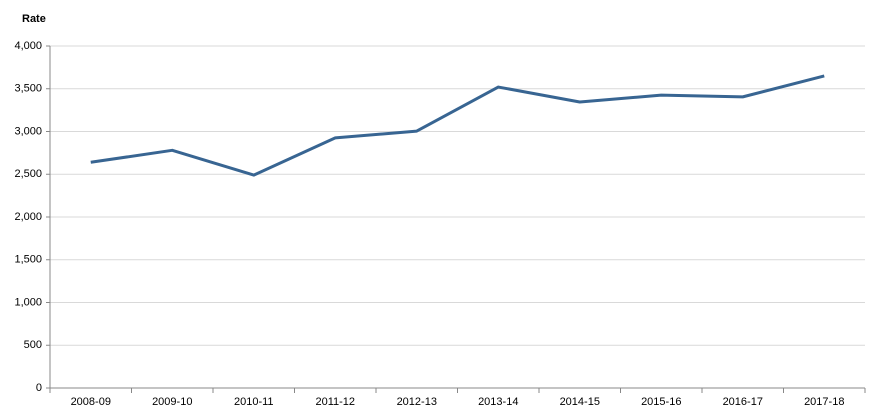 The height and width of the screenshot is (416, 869). I want to click on y-tick-label: 4,000, so click(28, 46).